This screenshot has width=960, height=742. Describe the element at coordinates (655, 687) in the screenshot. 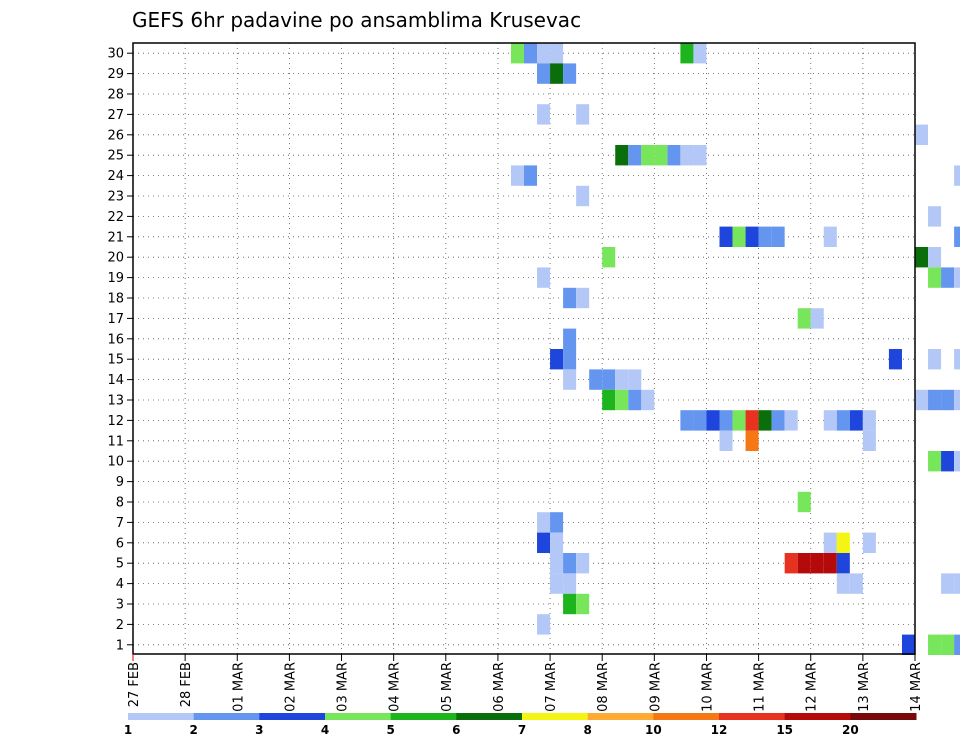

I see `x-tick-label: 09 MAR` at that location.